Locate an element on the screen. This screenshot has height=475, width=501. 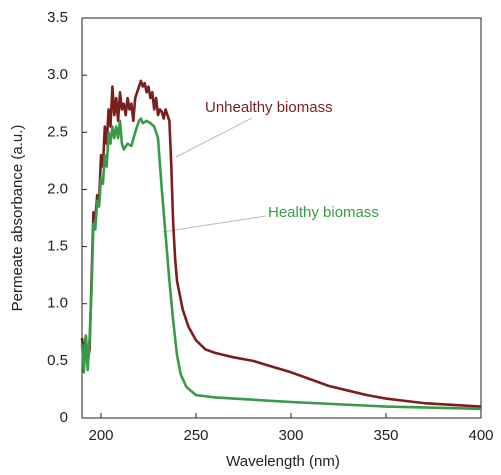
y-tick-label: 2.5 is located at coordinates (57, 131).